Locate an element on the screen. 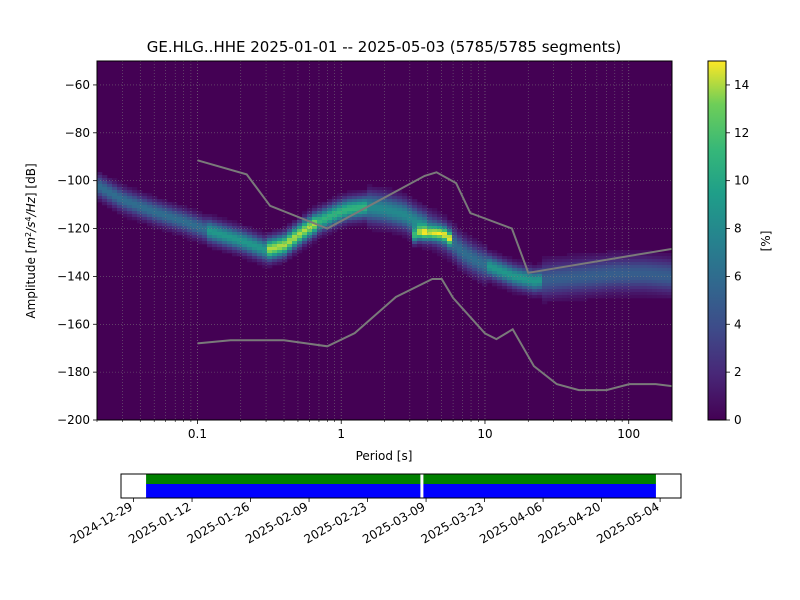  x-tick-label: 1 is located at coordinates (341, 434).